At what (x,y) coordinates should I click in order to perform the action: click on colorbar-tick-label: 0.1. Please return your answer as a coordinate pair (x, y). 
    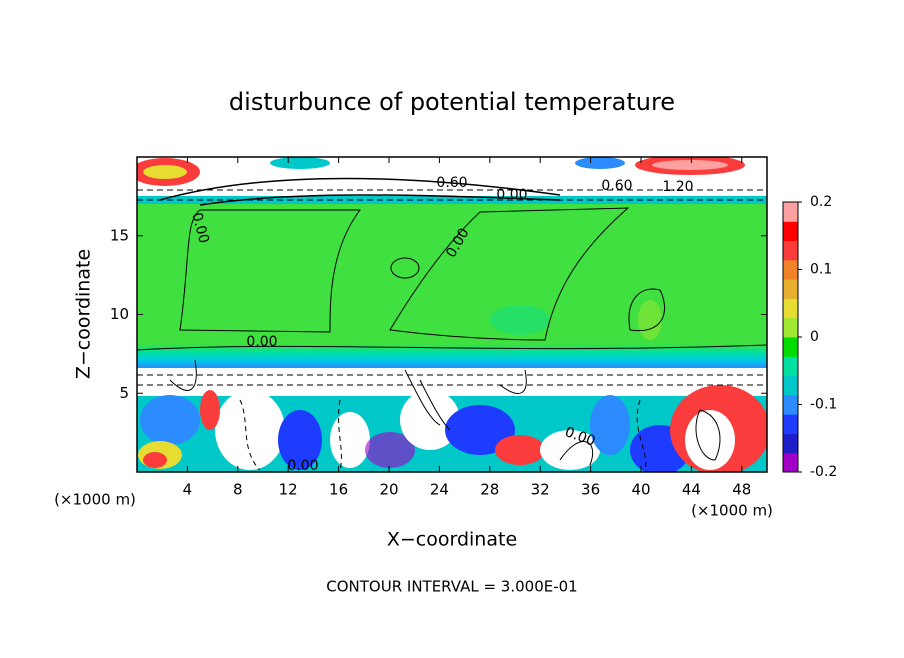
    Looking at the image, I should click on (821, 270).